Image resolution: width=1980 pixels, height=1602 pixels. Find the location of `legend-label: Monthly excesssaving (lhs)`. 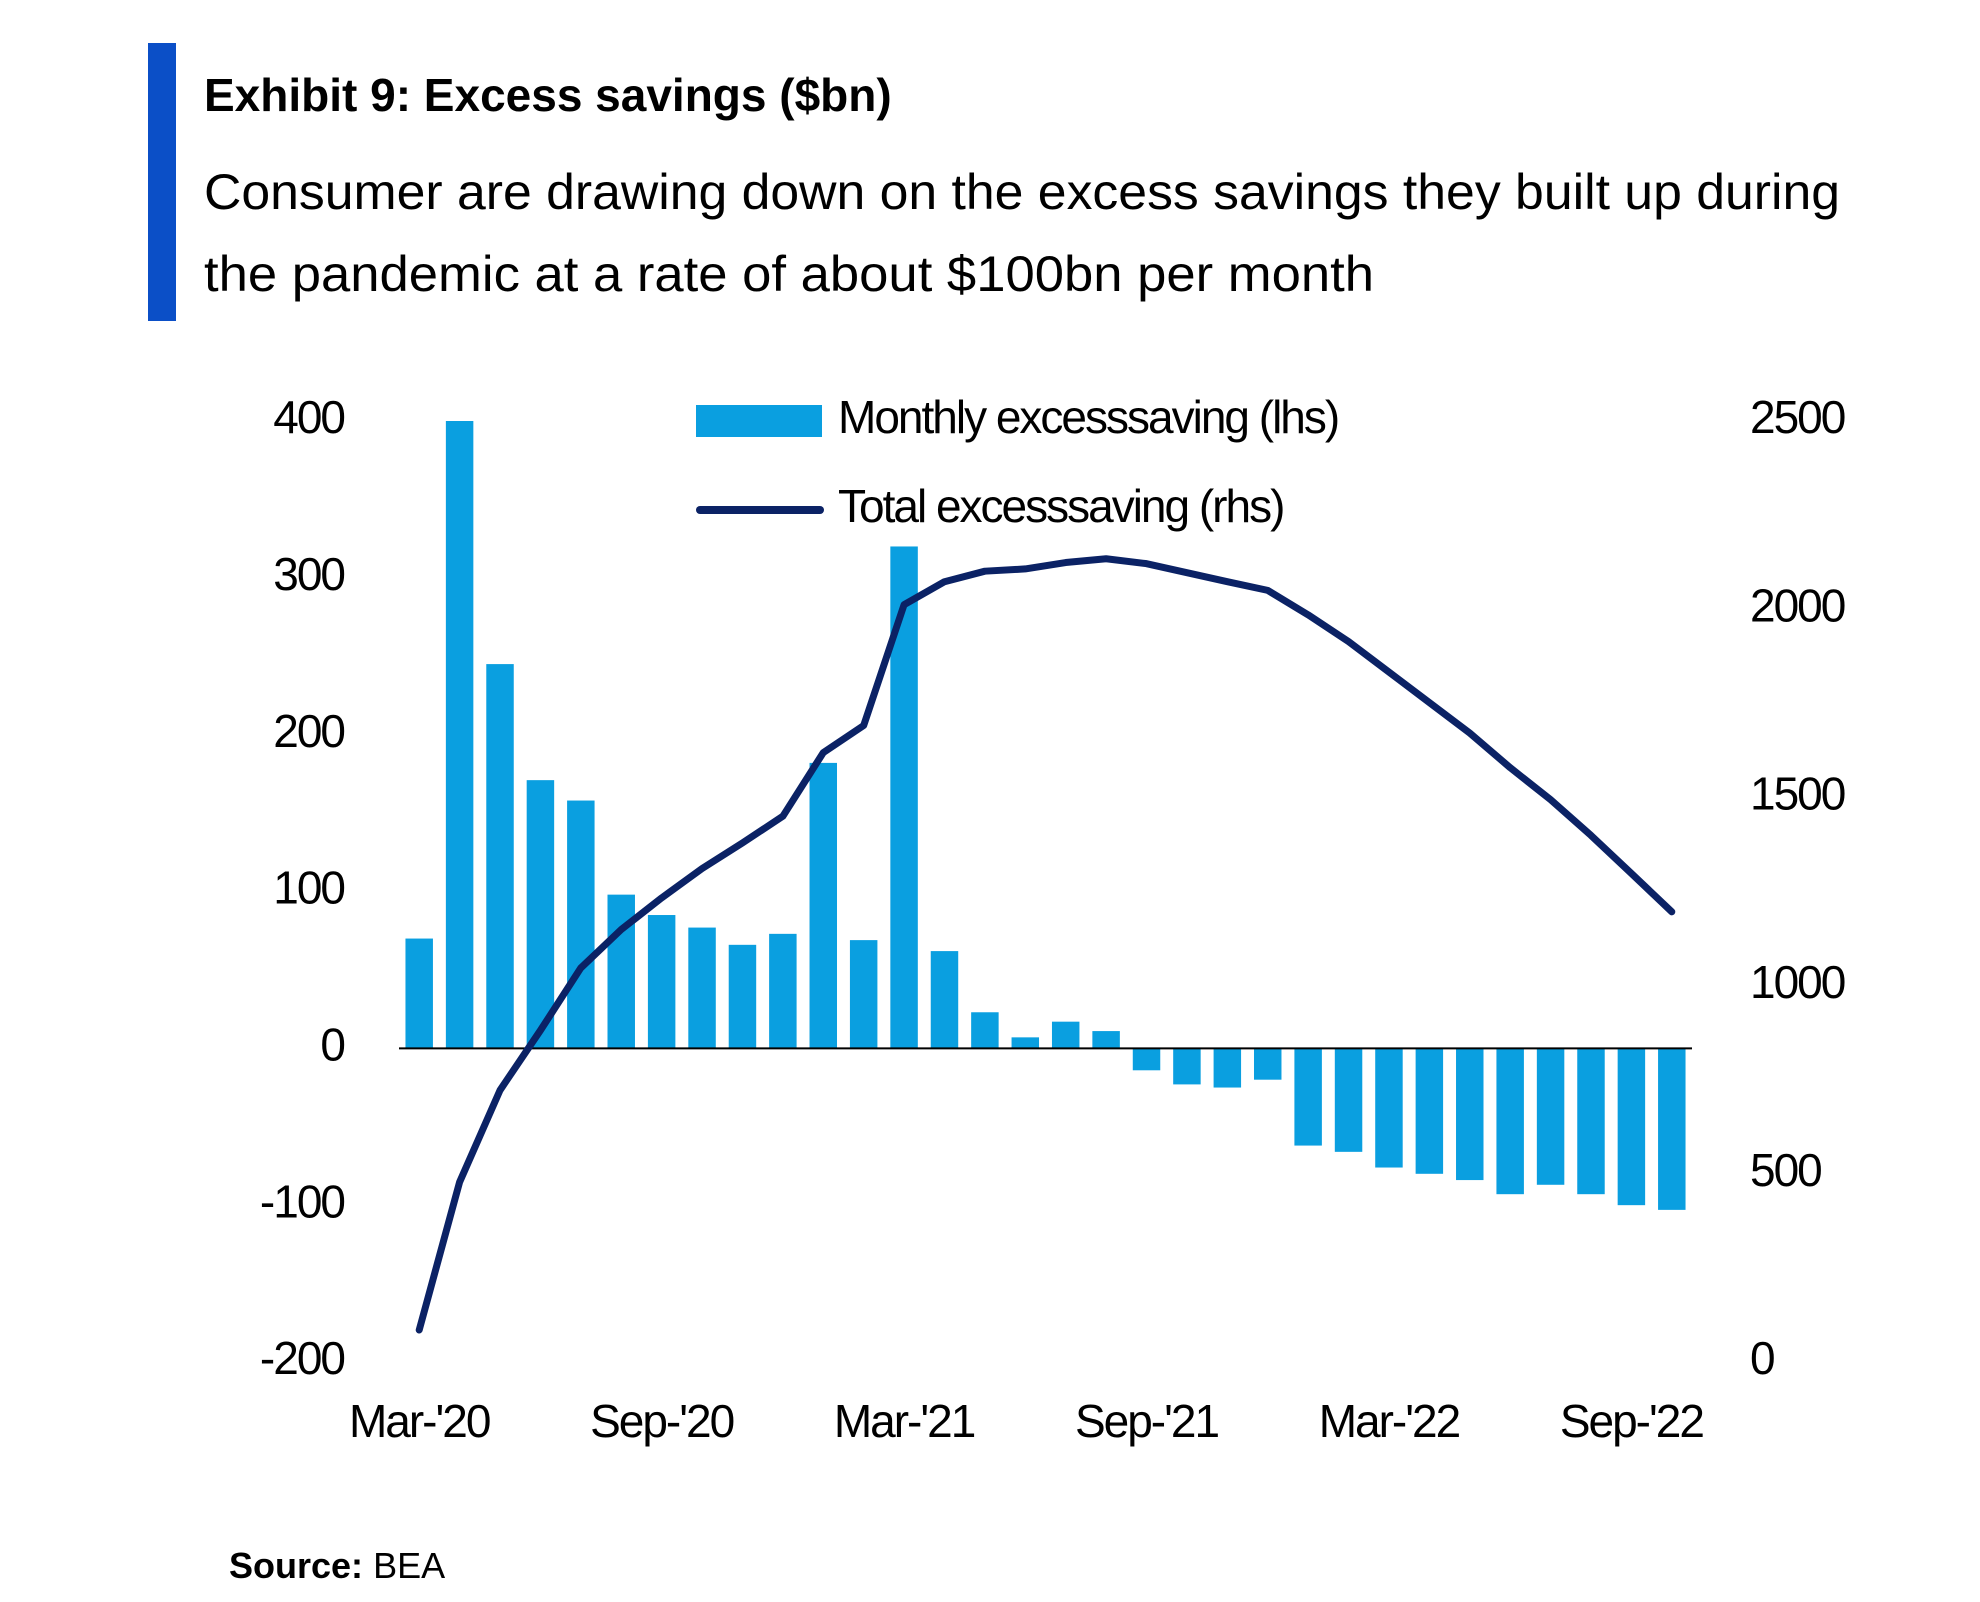

legend-label: Monthly excesssaving (lhs) is located at coordinates (1088, 417).